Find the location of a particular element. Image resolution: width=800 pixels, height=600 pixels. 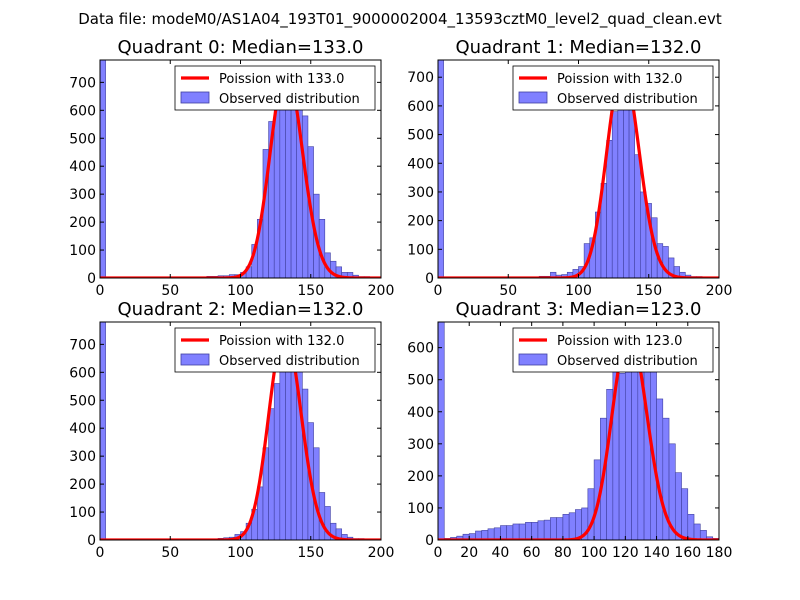

chart-title: Quadrant 0: Median=133.0 is located at coordinates (241, 47).